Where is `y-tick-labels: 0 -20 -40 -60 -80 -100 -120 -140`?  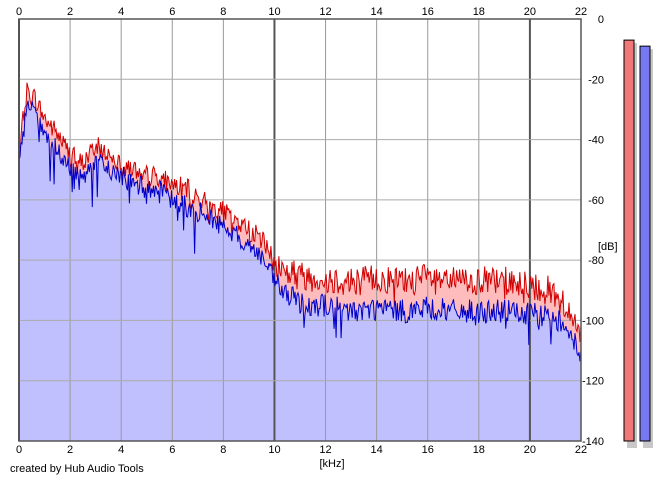 y-tick-labels: 0 -20 -40 -60 -80 -100 -120 -140 is located at coordinates (593, 231).